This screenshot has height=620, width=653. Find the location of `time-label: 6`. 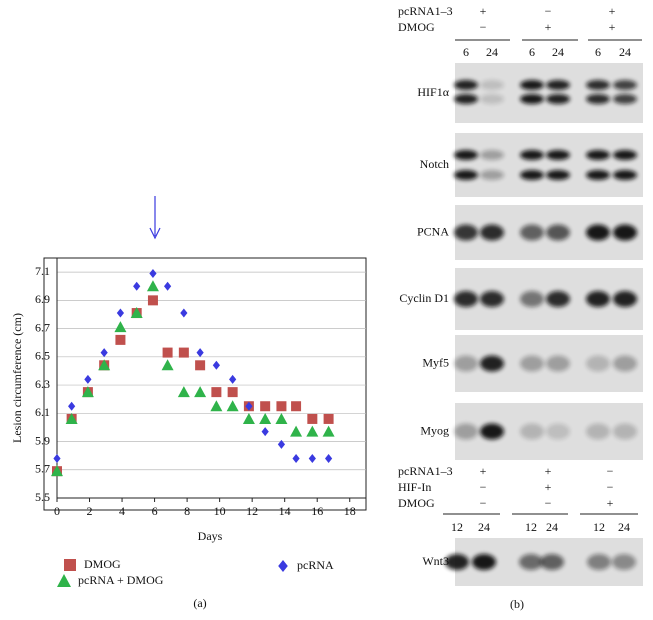

time-label: 6 is located at coordinates (598, 52).